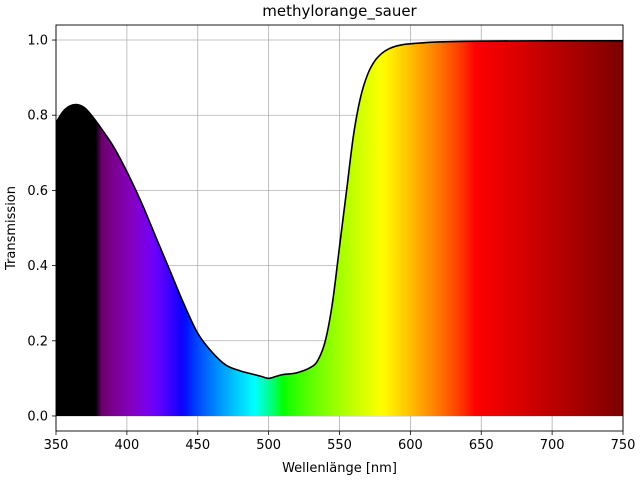  I want to click on x-tick-label: 350, so click(56, 445).